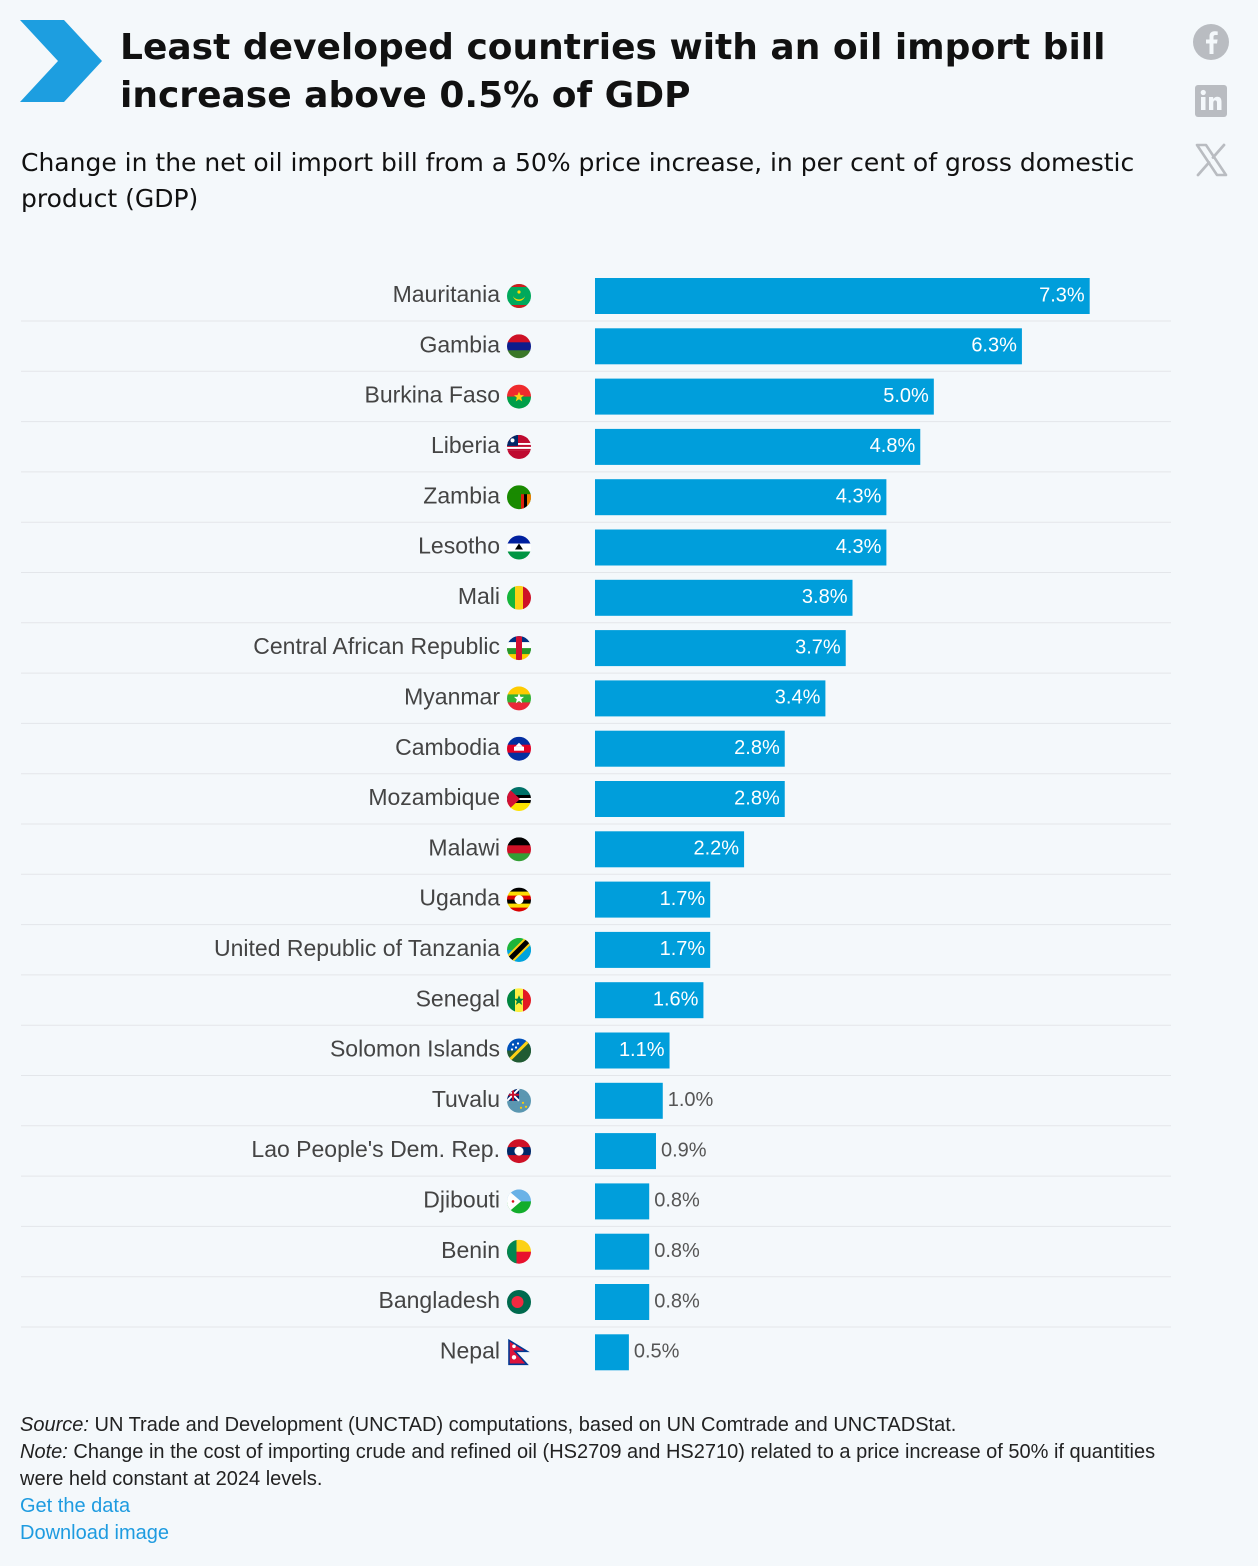 The width and height of the screenshot is (1258, 1566). Describe the element at coordinates (683, 949) in the screenshot. I see `value-label: 1.7%` at that location.